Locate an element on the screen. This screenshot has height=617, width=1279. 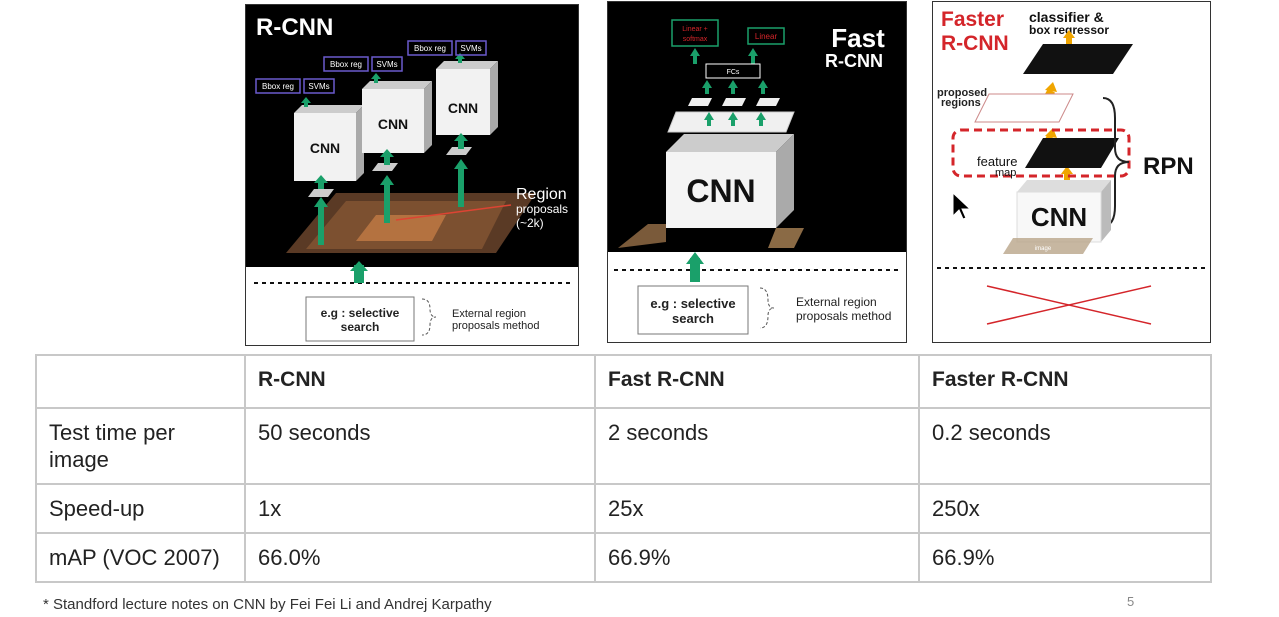
table-header-cell is located at coordinates (140, 381).